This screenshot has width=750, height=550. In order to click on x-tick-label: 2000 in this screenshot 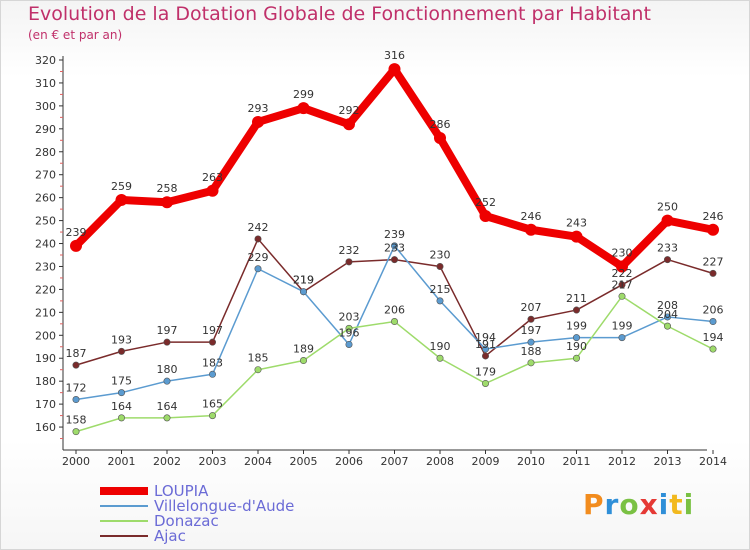, I will do `click(76, 461)`.